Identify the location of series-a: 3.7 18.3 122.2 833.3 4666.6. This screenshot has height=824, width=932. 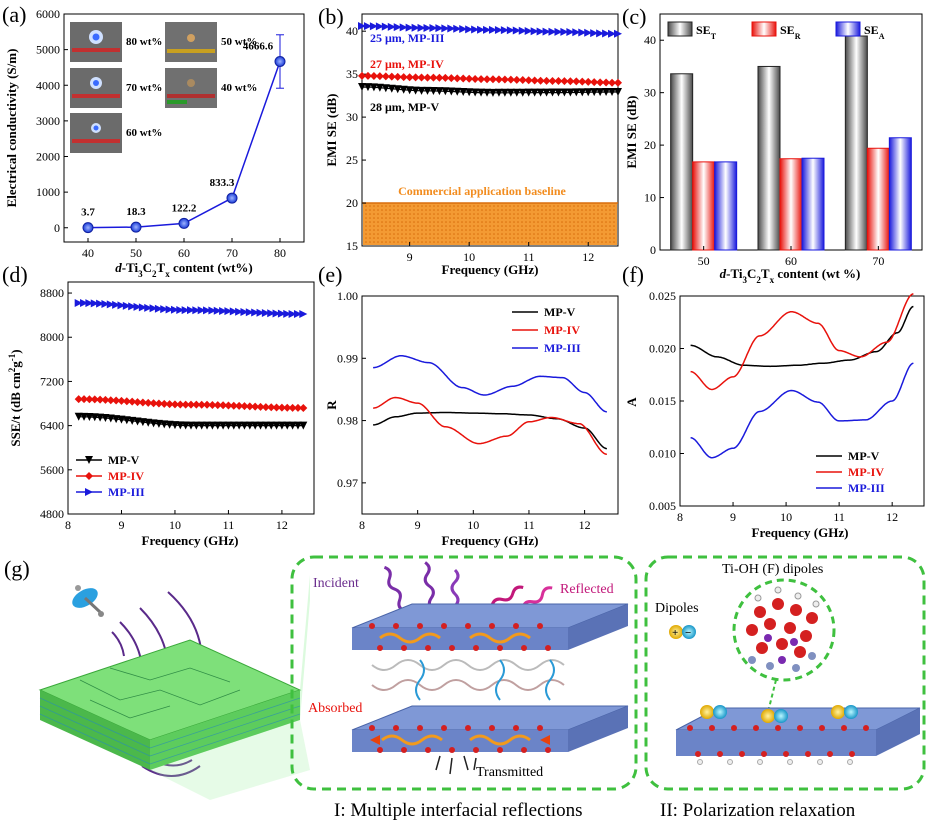
(183, 134).